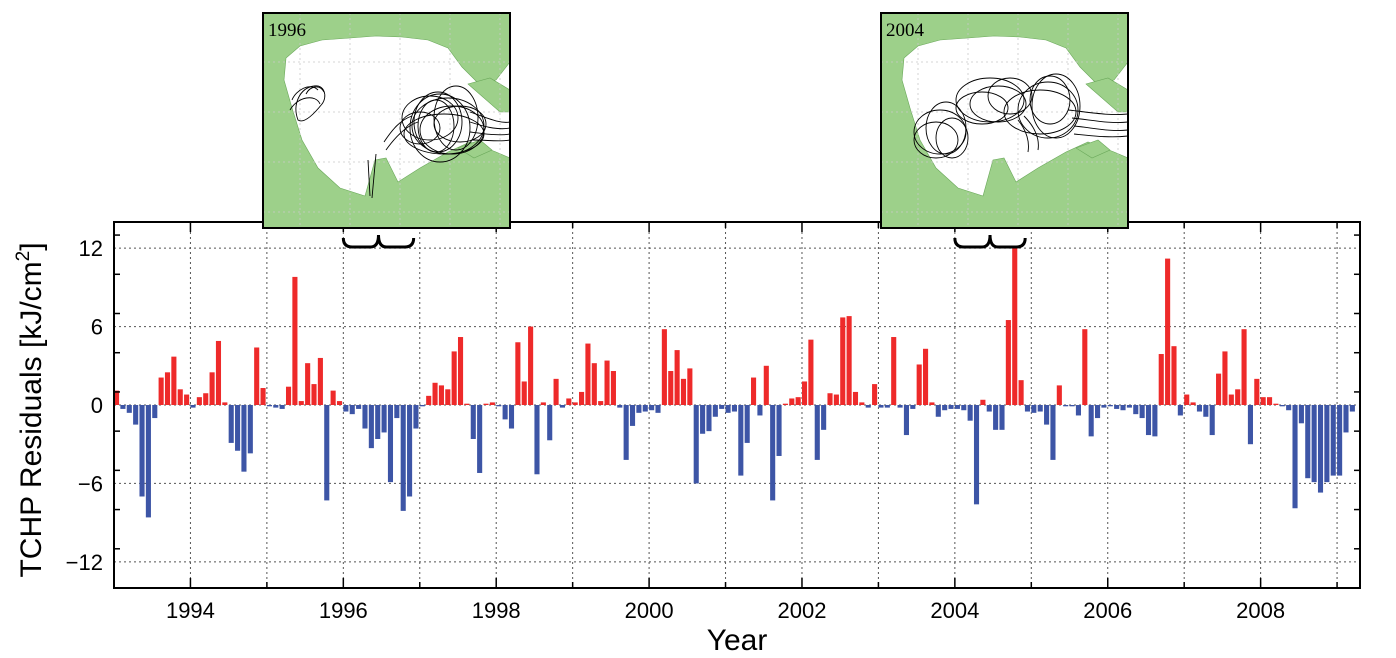 Image resolution: width=1396 pixels, height=658 pixels. What do you see at coordinates (725, 610) in the screenshot?
I see `x-tick-labels: 1994 1996 1998 2000 2002 2004 2006 2008` at bounding box center [725, 610].